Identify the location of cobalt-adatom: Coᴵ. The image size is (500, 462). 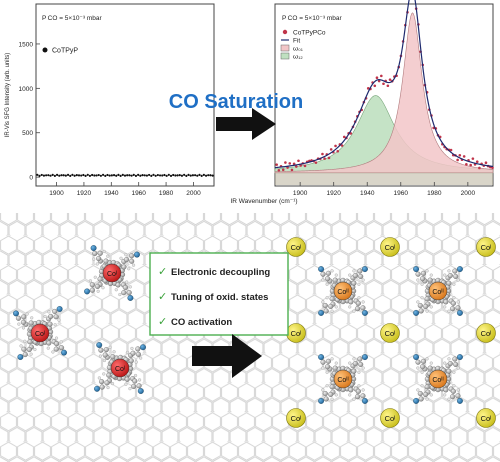
(390, 418).